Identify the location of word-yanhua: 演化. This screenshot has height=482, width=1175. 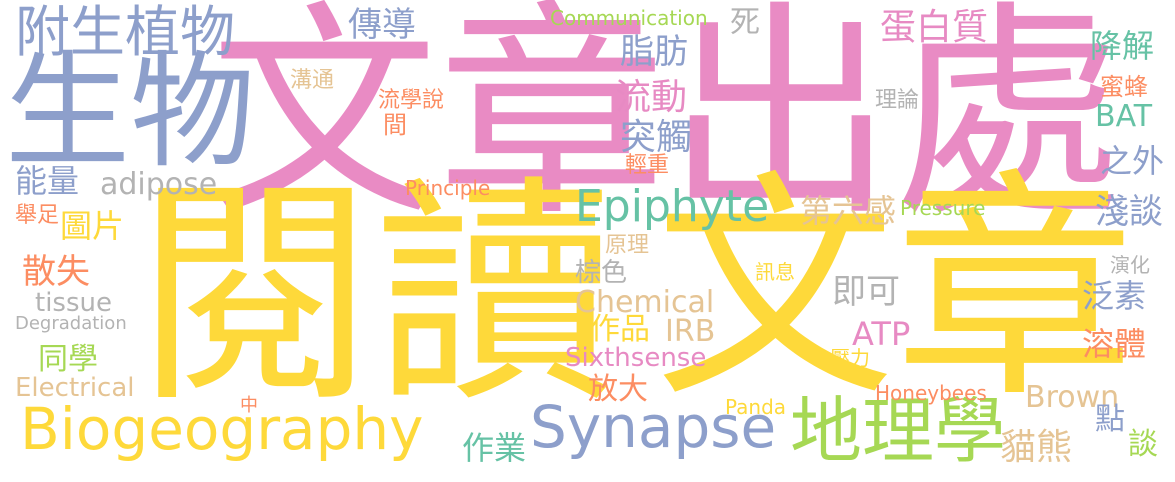
(1130, 265).